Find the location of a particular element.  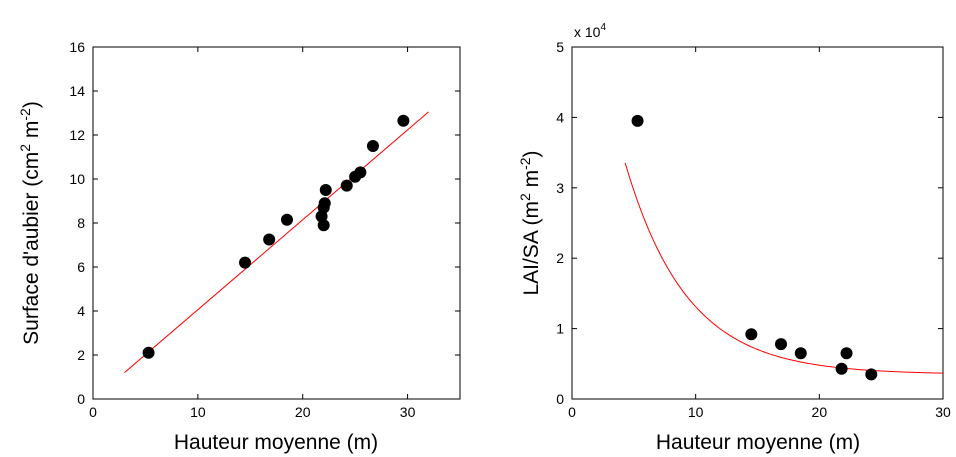

y-tick-label: 10 is located at coordinates (77, 179).